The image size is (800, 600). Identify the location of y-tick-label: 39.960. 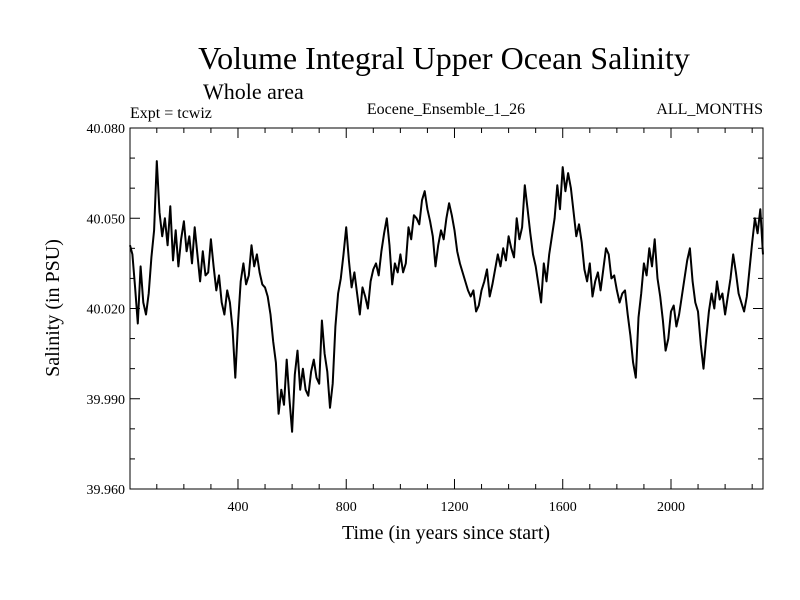
(106, 490).